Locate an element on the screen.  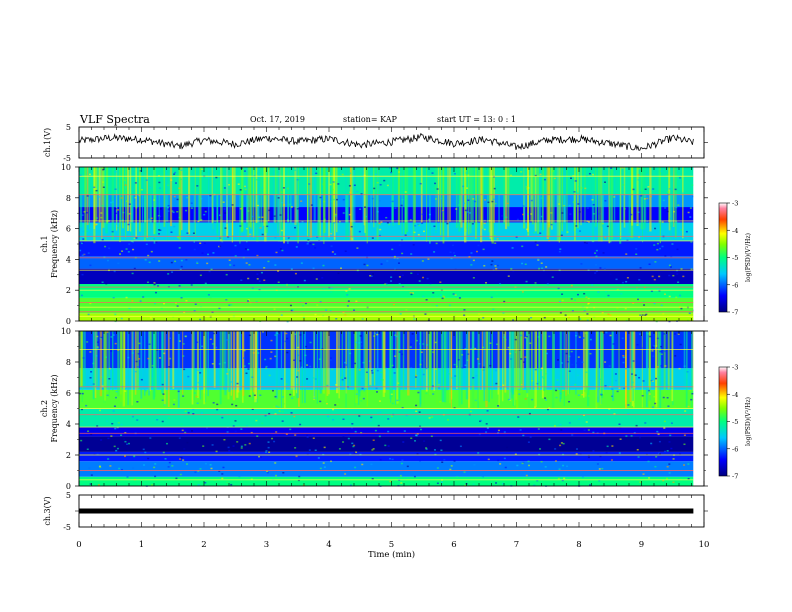
x-tick-label: 10 is located at coordinates (704, 545).